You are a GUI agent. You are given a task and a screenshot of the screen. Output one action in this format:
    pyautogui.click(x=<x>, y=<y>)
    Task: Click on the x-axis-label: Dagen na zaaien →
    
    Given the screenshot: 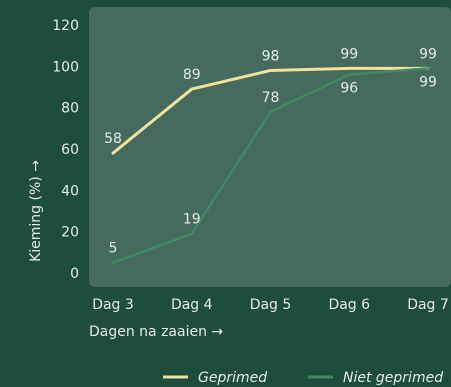 What is the action you would take?
    pyautogui.click(x=156, y=332)
    